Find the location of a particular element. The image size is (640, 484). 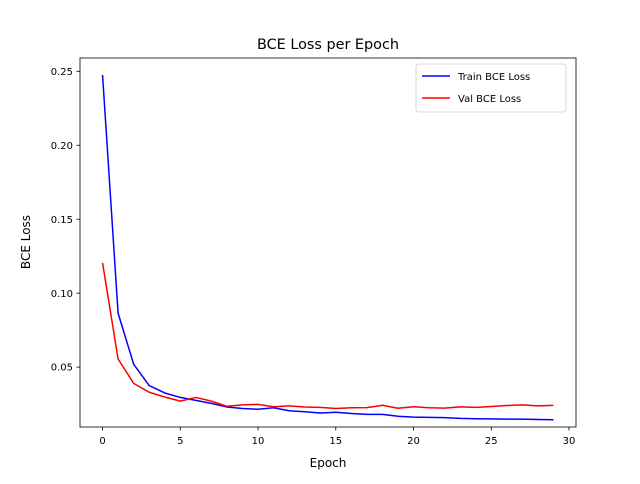

x-tick-label: 5 is located at coordinates (180, 441).